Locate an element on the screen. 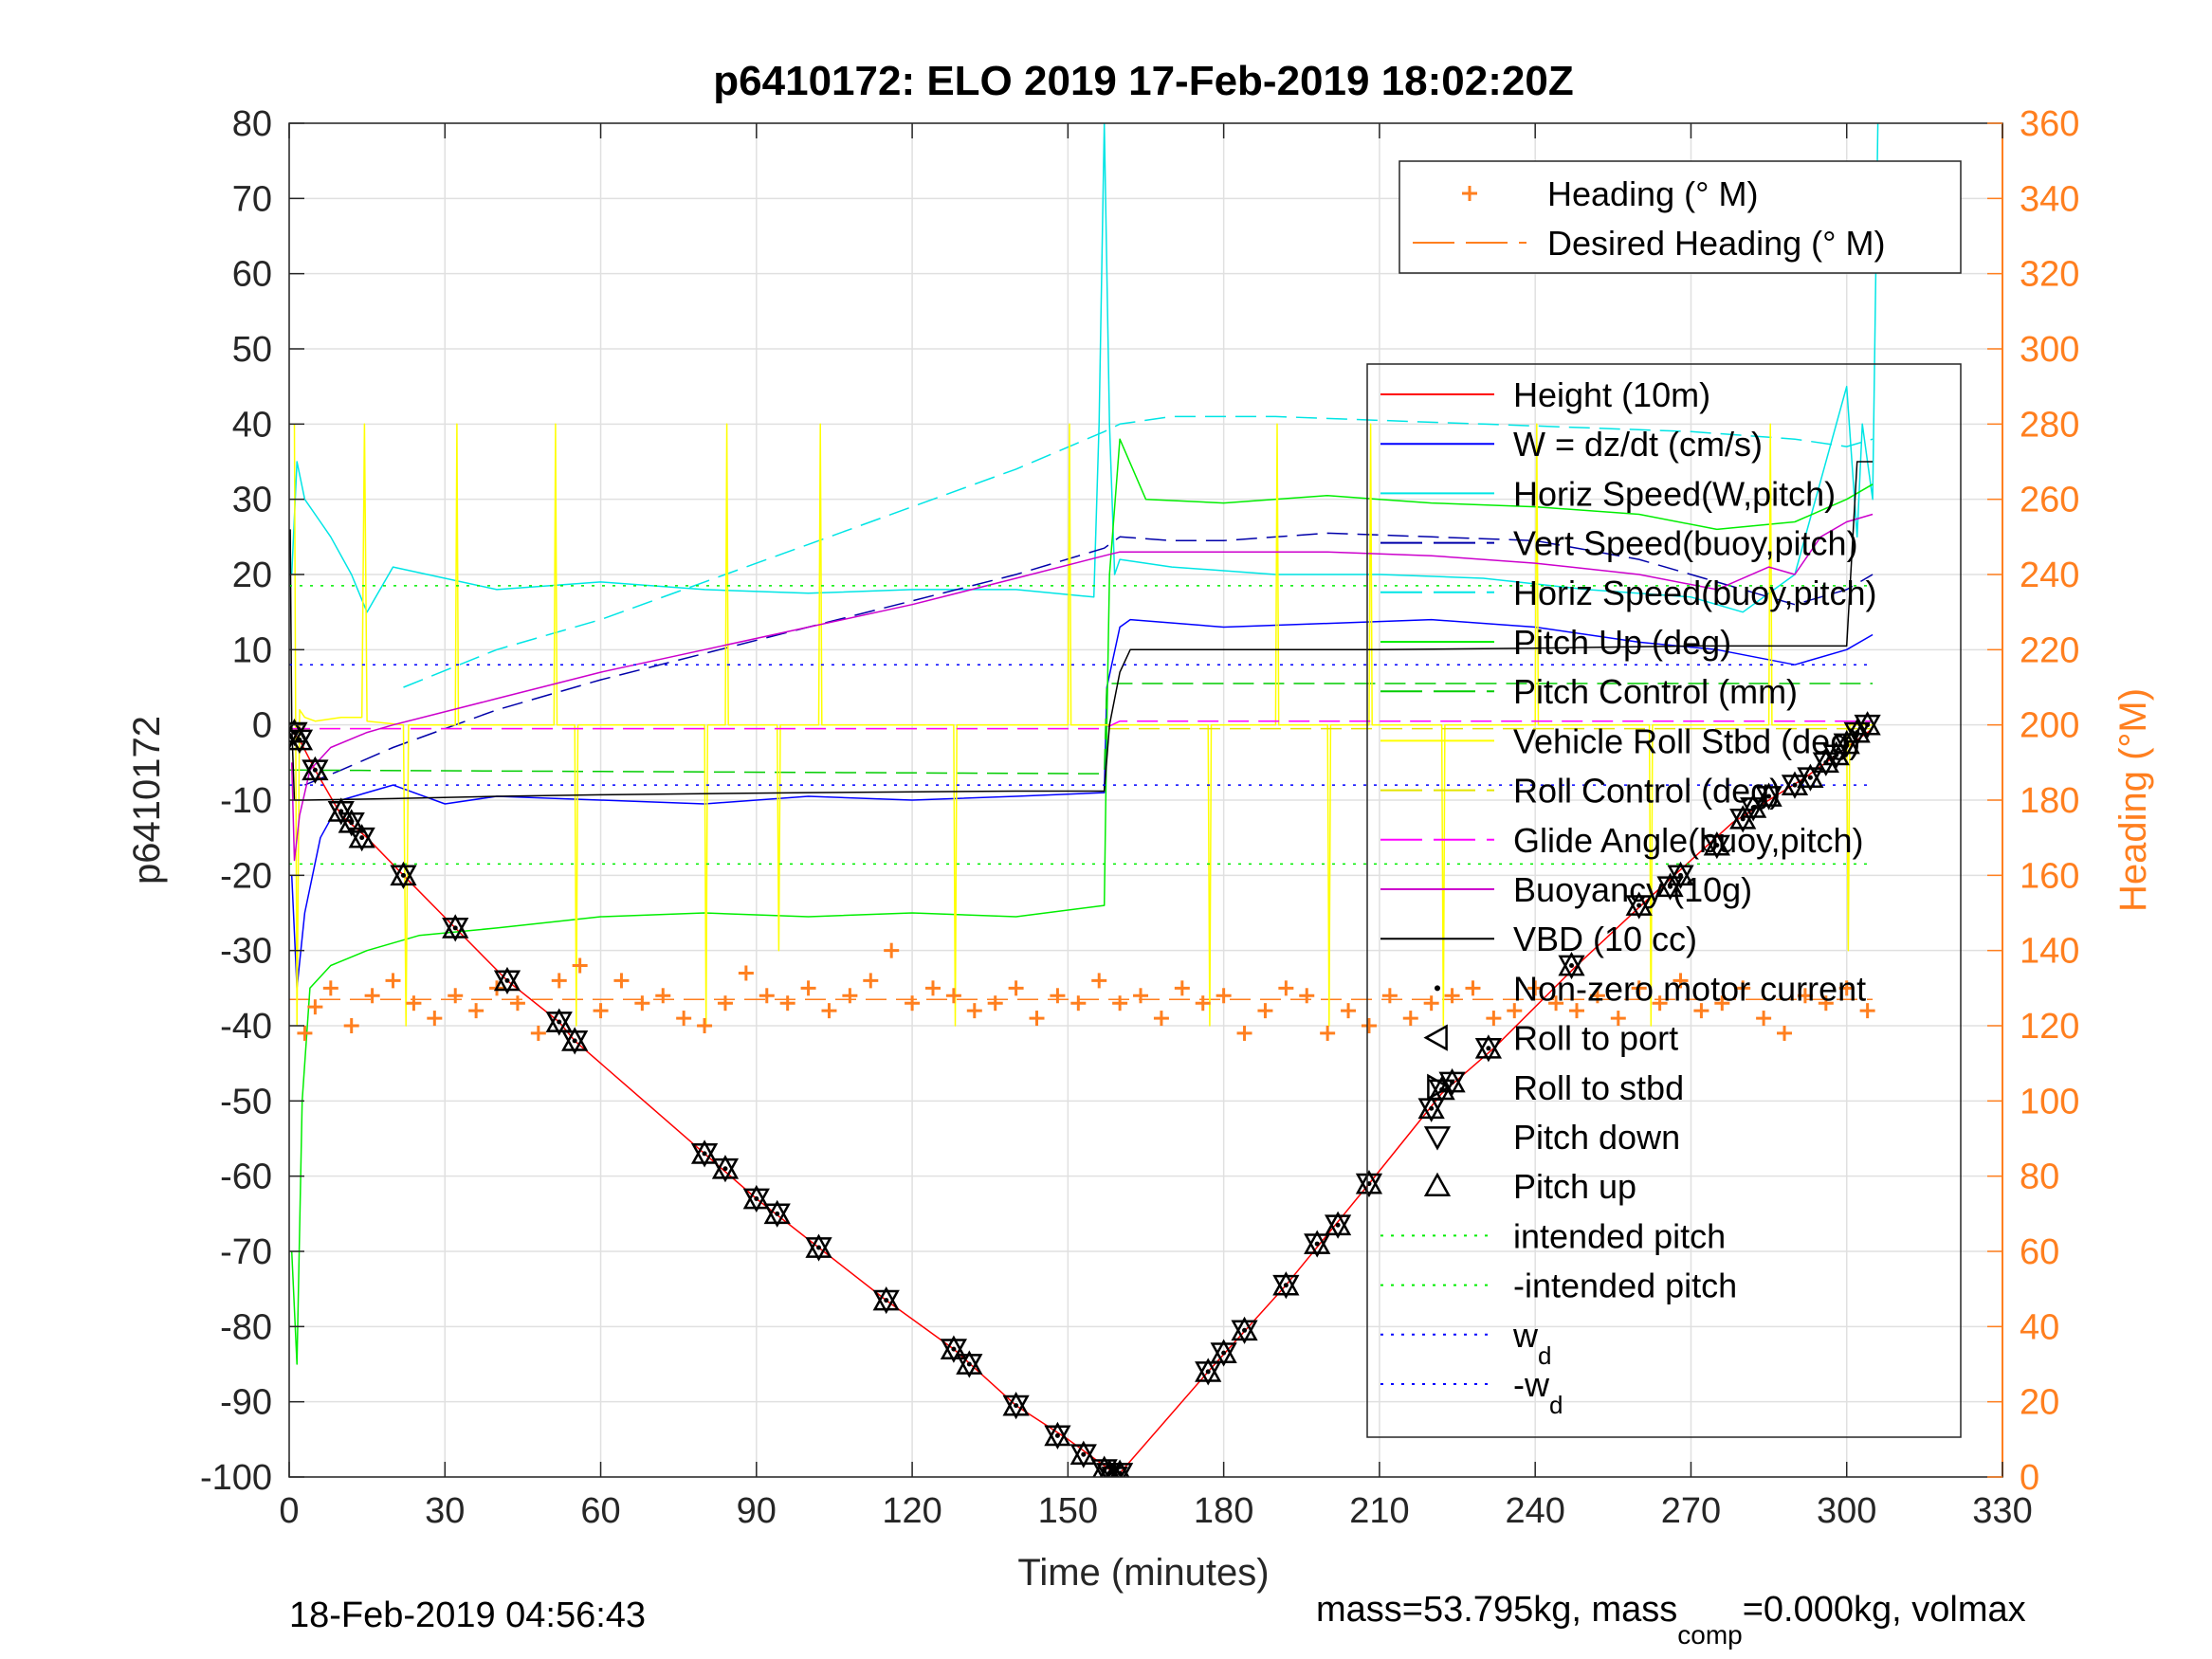 The height and width of the screenshot is (1659, 2212). legend-swatch is located at coordinates (1437, 1184).